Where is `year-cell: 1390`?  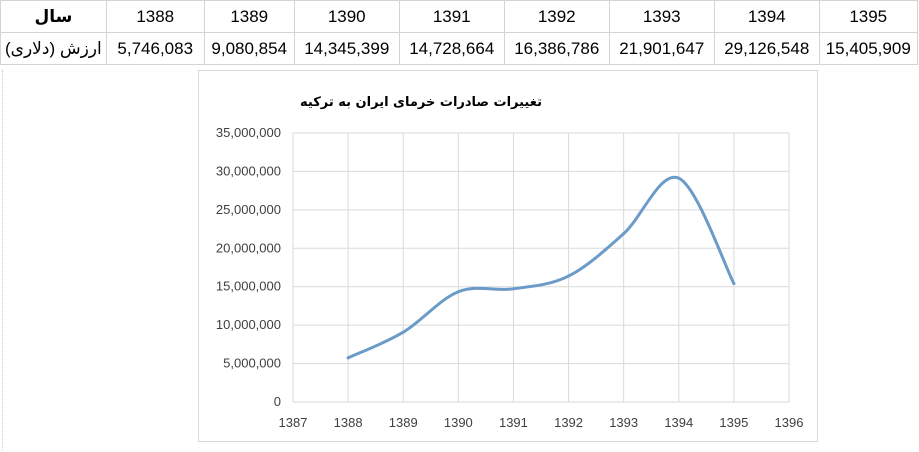
year-cell: 1390 is located at coordinates (346, 16).